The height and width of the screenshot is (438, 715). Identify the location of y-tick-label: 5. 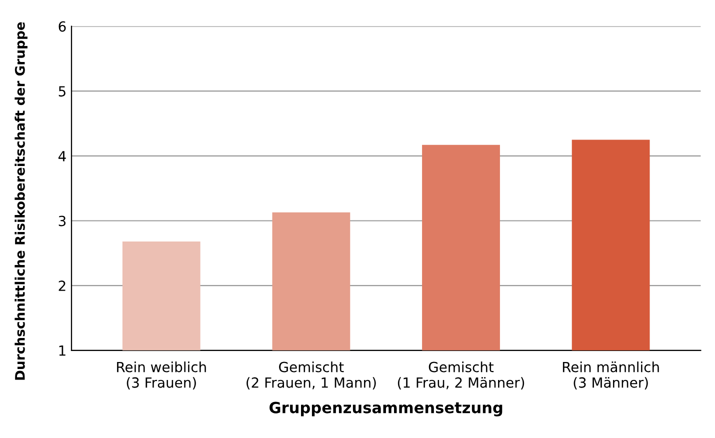
(62, 91).